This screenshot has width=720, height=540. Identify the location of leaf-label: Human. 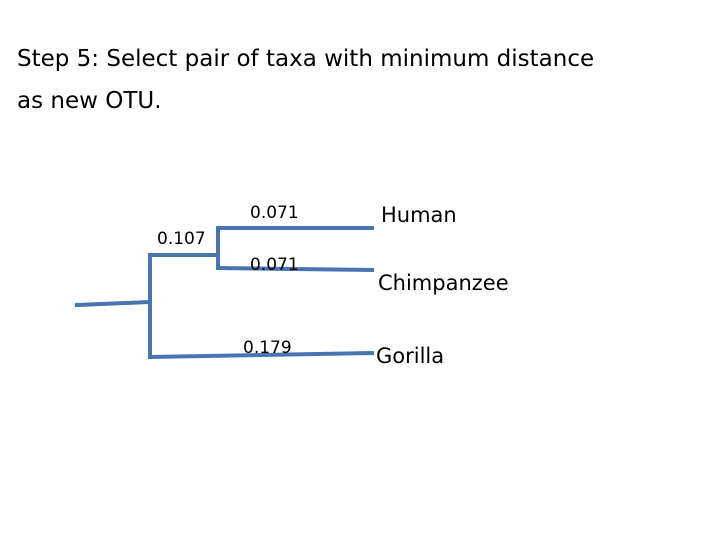
(419, 215).